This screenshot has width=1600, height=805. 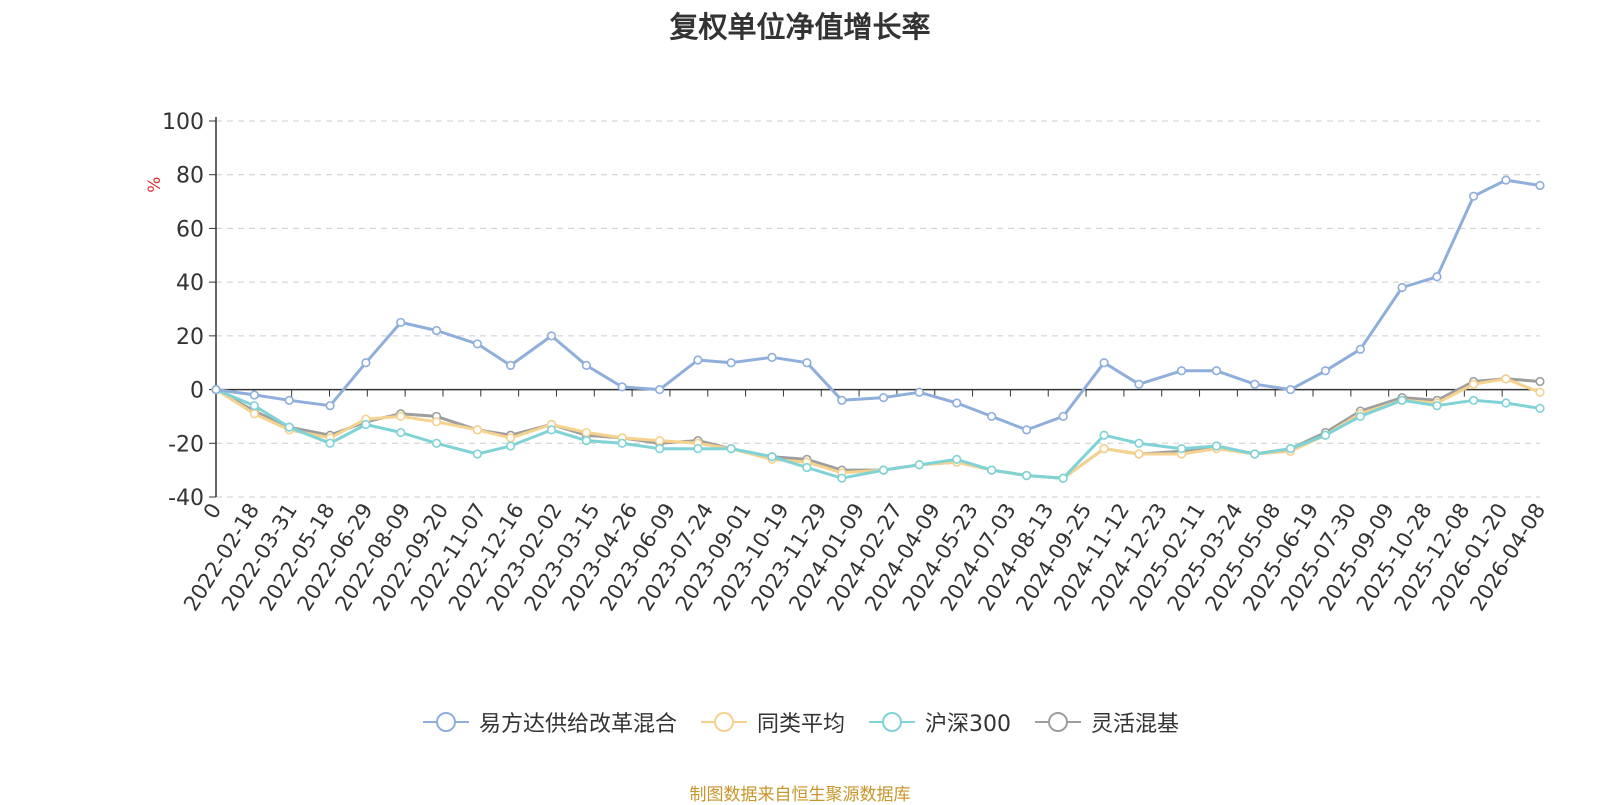 I want to click on legend-label: 灵活混基, so click(x=1135, y=724).